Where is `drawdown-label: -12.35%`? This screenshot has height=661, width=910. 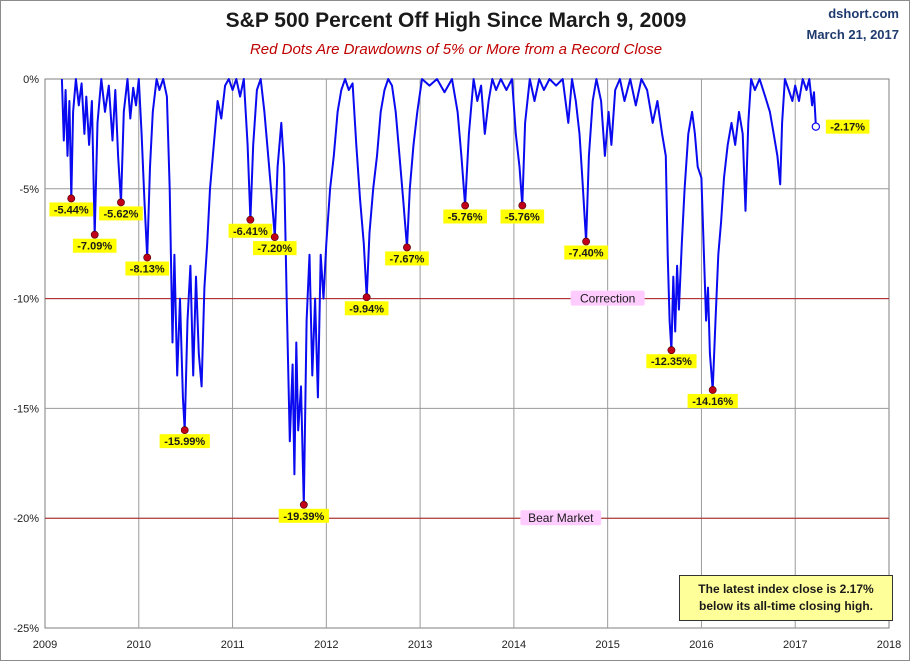 drawdown-label: -12.35% is located at coordinates (671, 362).